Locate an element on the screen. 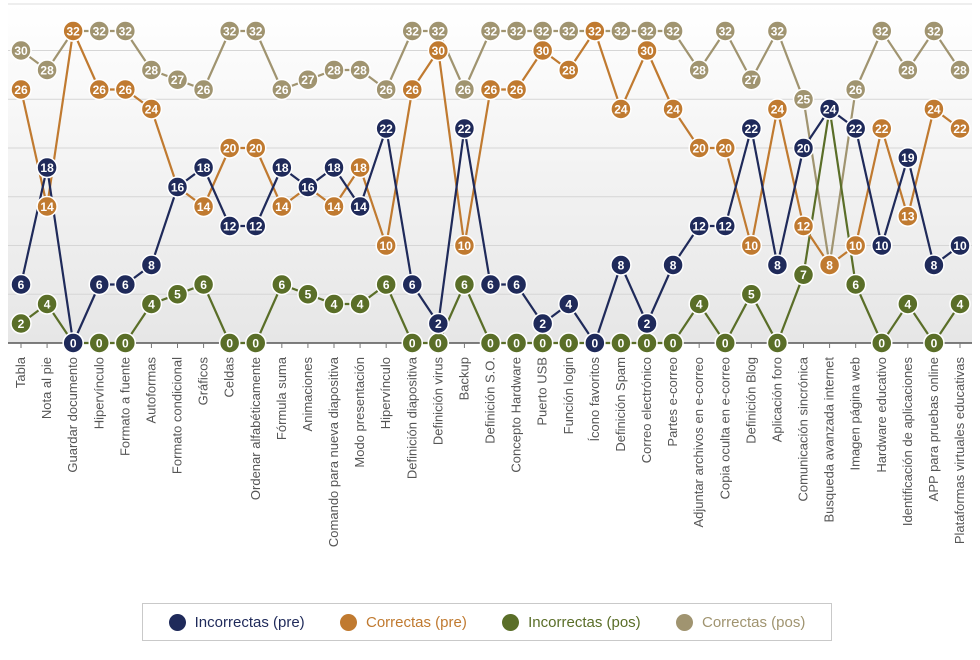  data-point: 5 is located at coordinates (308, 294).